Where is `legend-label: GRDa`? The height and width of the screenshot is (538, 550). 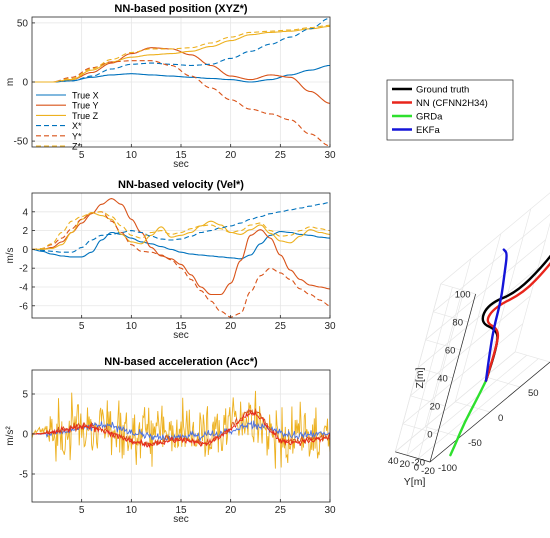 legend-label: GRDa is located at coordinates (429, 117).